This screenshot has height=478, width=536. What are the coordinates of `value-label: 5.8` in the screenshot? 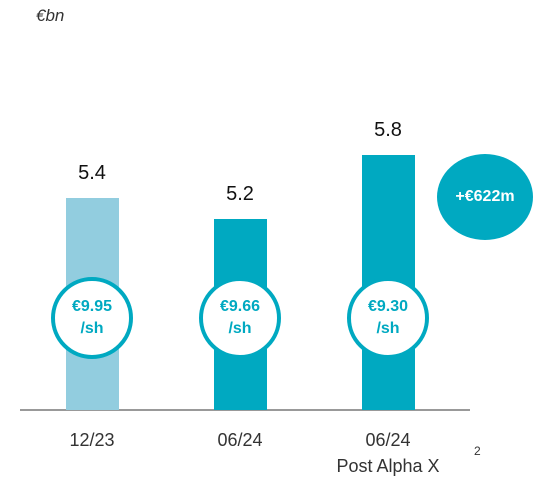 It's located at (388, 130).